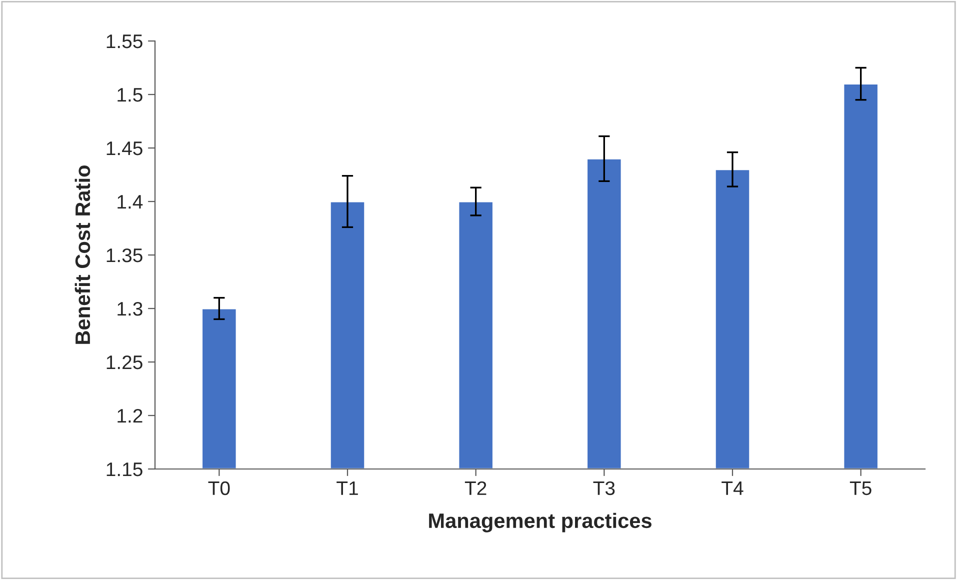  What do you see at coordinates (124, 41) in the screenshot?
I see `y-tick-label: 1.55` at bounding box center [124, 41].